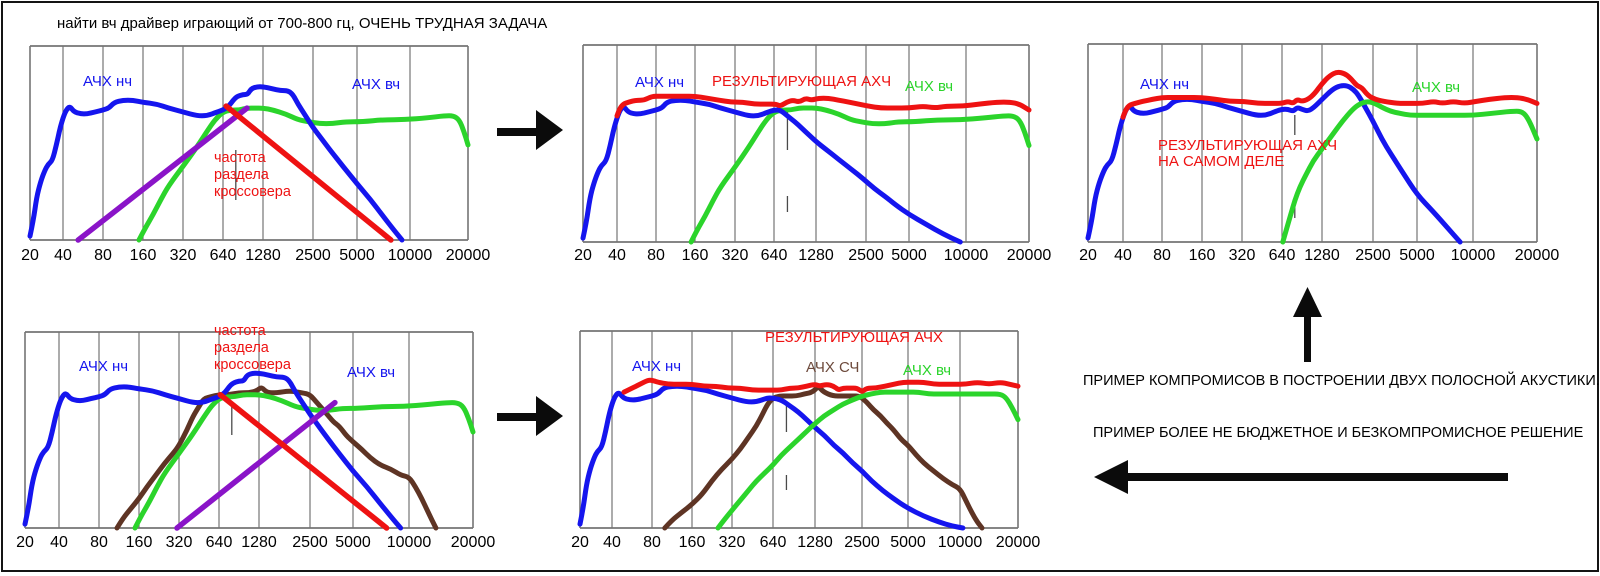 Image resolution: width=1600 pixels, height=576 pixels. What do you see at coordinates (1301, 477) in the screenshot?
I see `arrow-left-long-icon` at bounding box center [1301, 477].